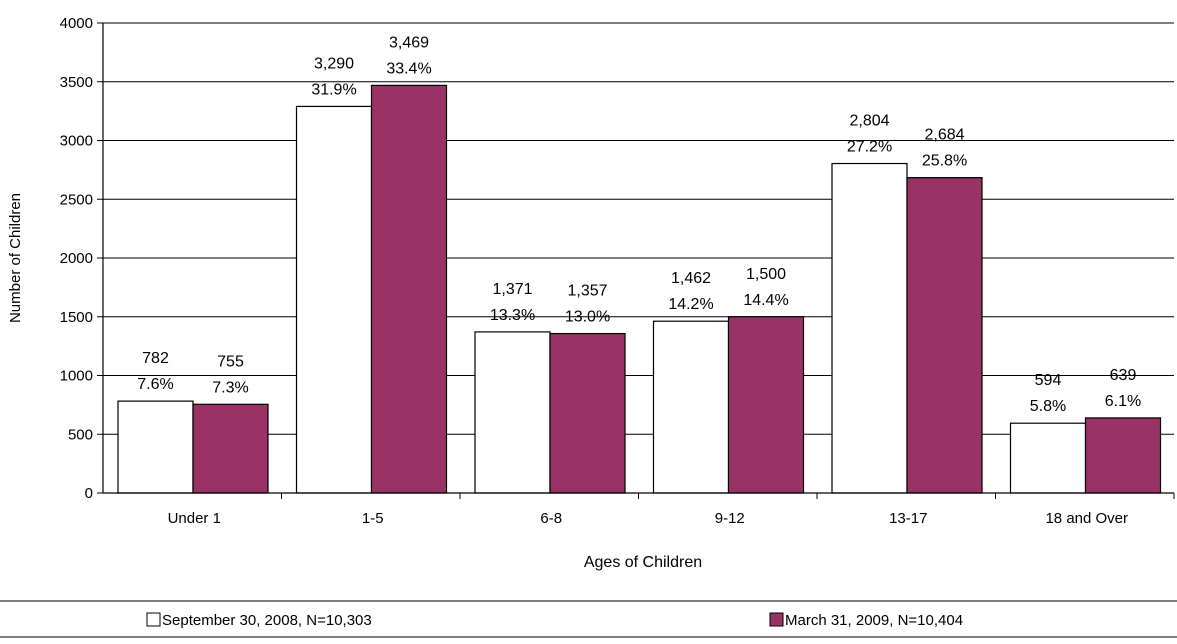  Describe the element at coordinates (1123, 401) in the screenshot. I see `data-label-percent: 6.1%` at that location.